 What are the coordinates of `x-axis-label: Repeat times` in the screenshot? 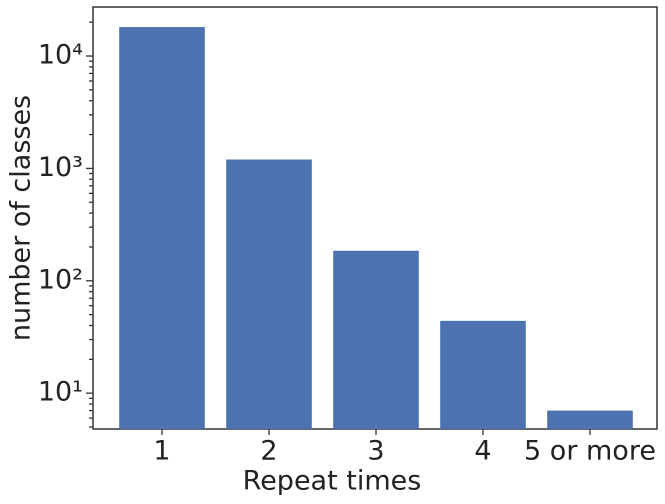 It's located at (332, 481).